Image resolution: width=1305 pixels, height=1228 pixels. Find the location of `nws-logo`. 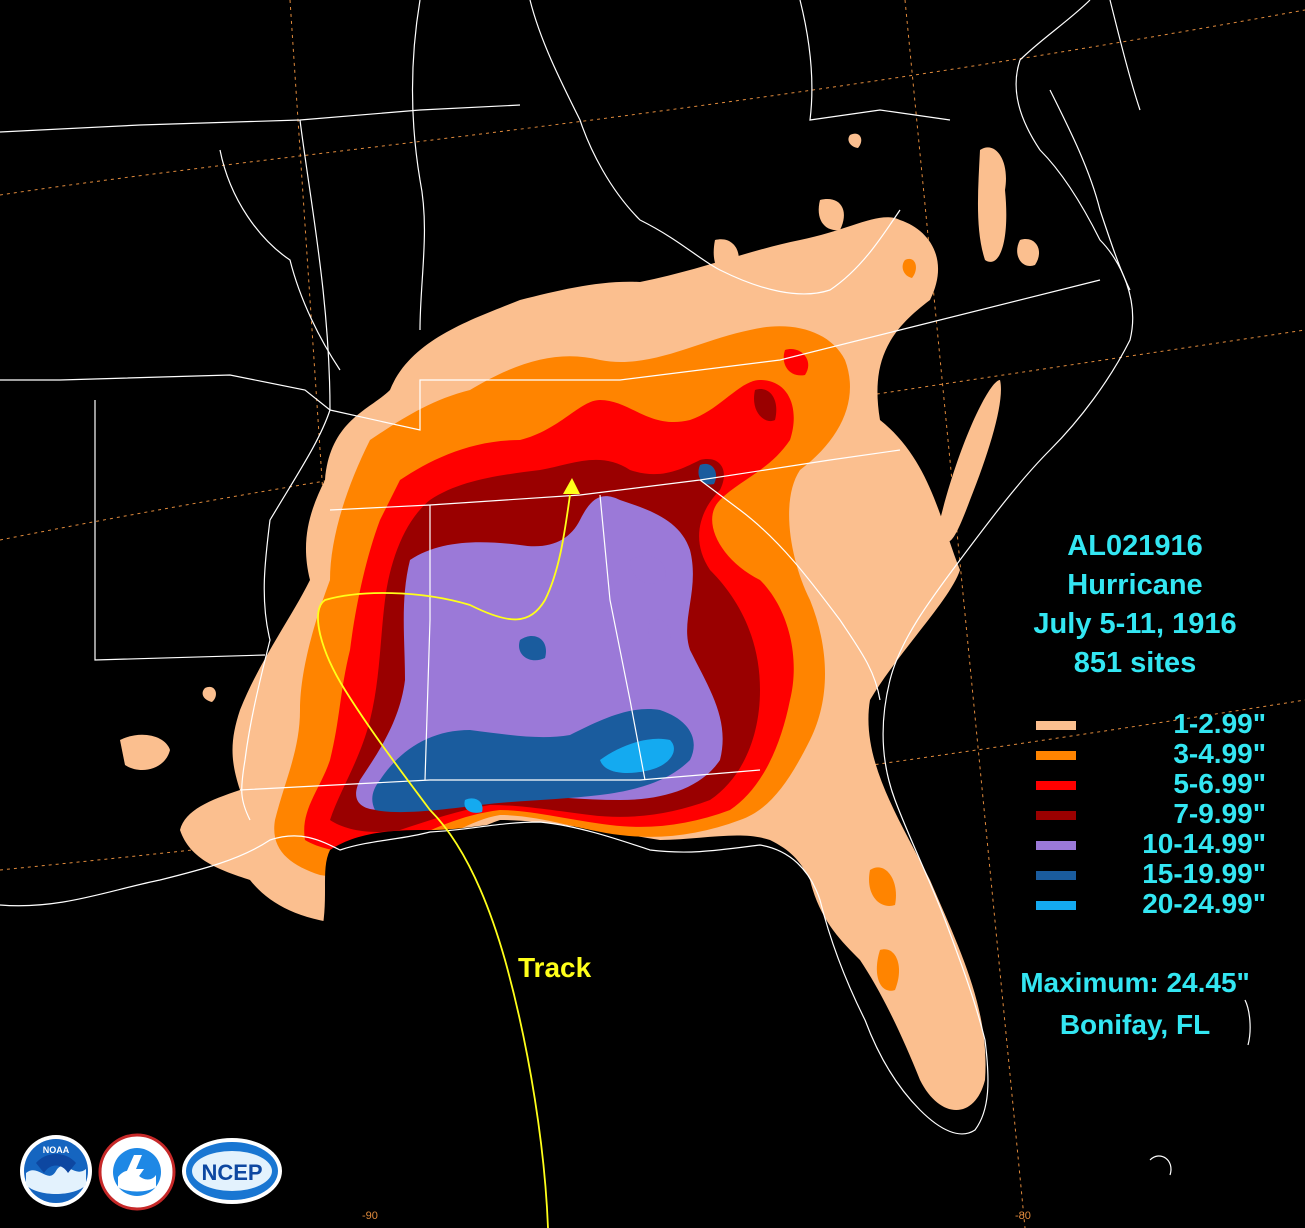

nws-logo is located at coordinates (137, 1172).